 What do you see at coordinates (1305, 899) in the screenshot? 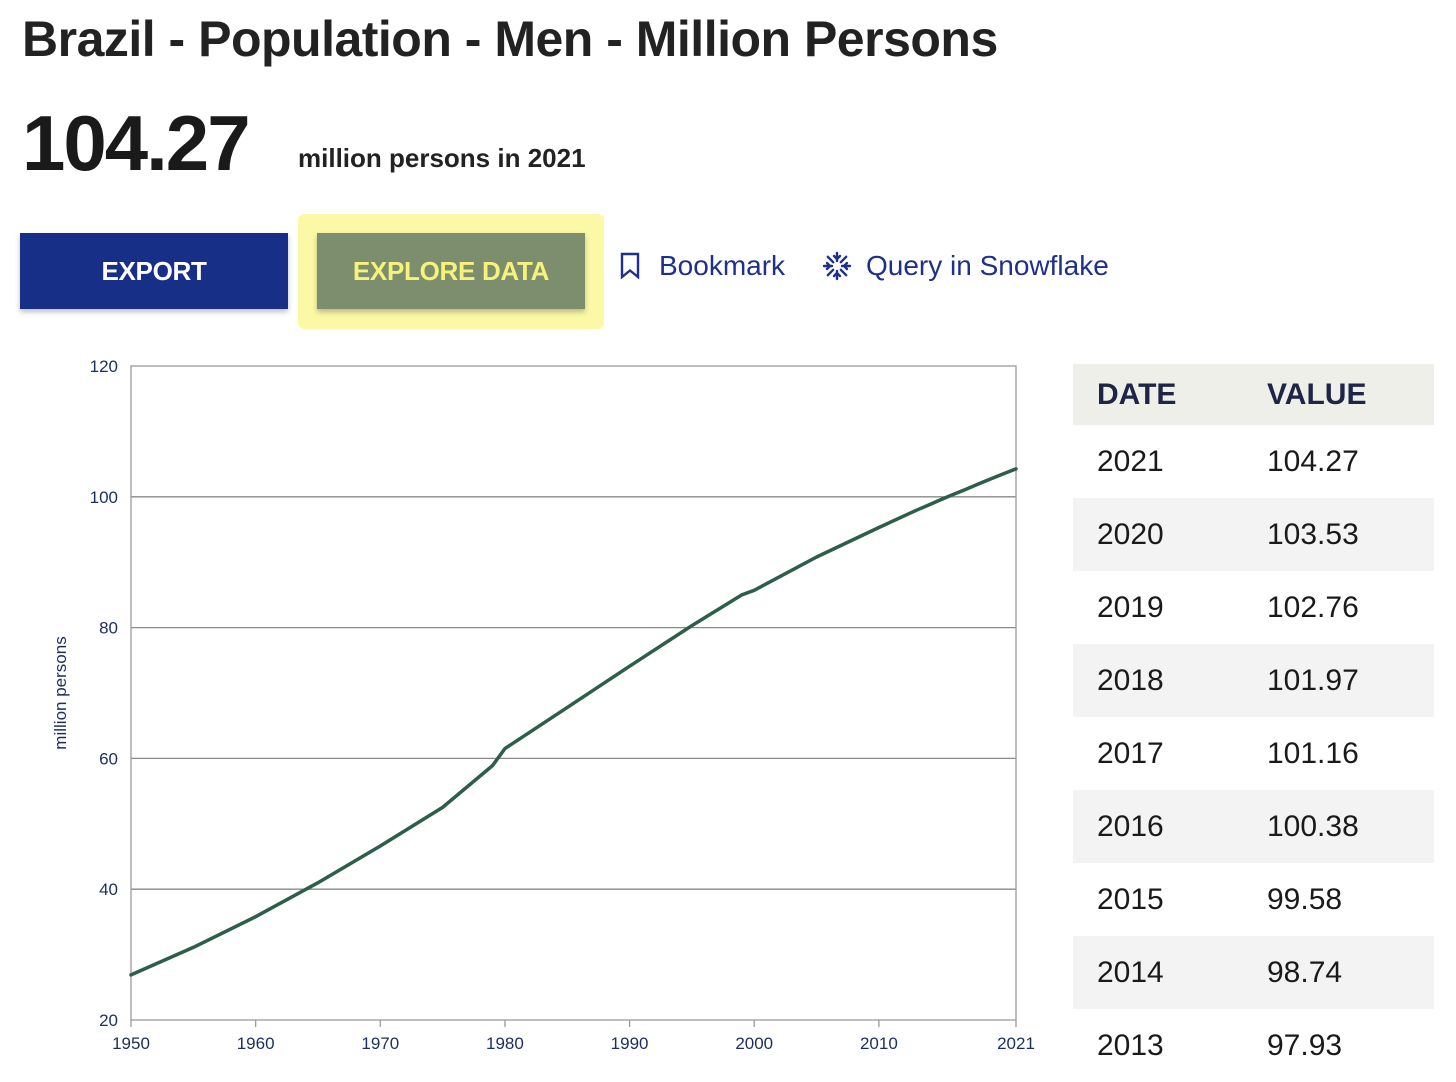
I see `row-value: 99.58` at bounding box center [1305, 899].